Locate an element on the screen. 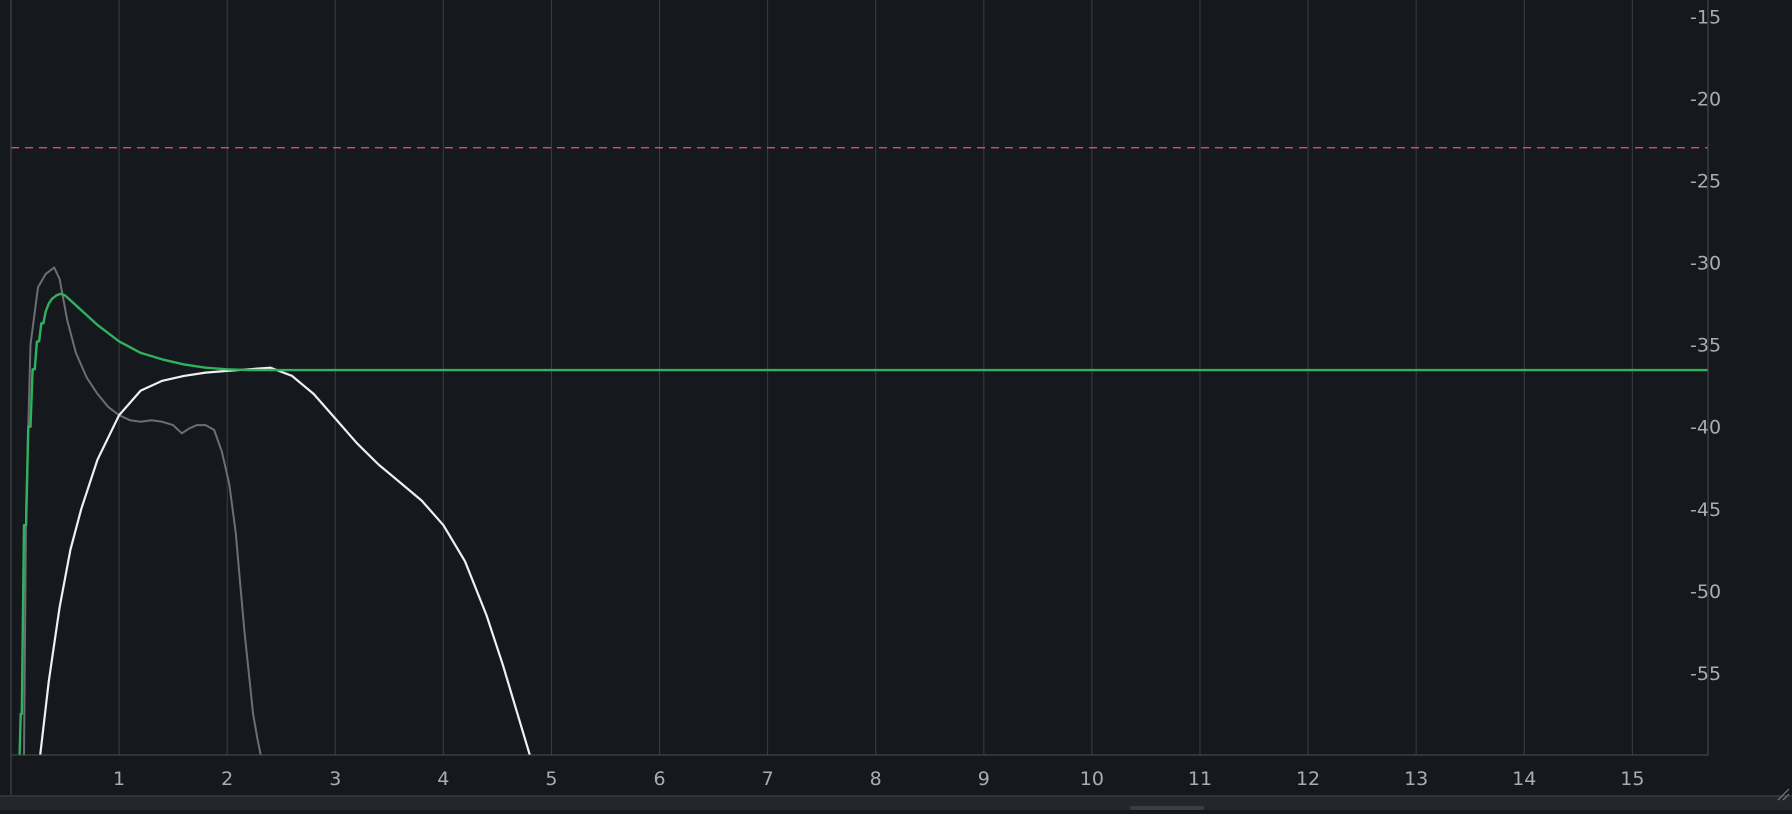  x-tick-label: 11 is located at coordinates (1200, 779).